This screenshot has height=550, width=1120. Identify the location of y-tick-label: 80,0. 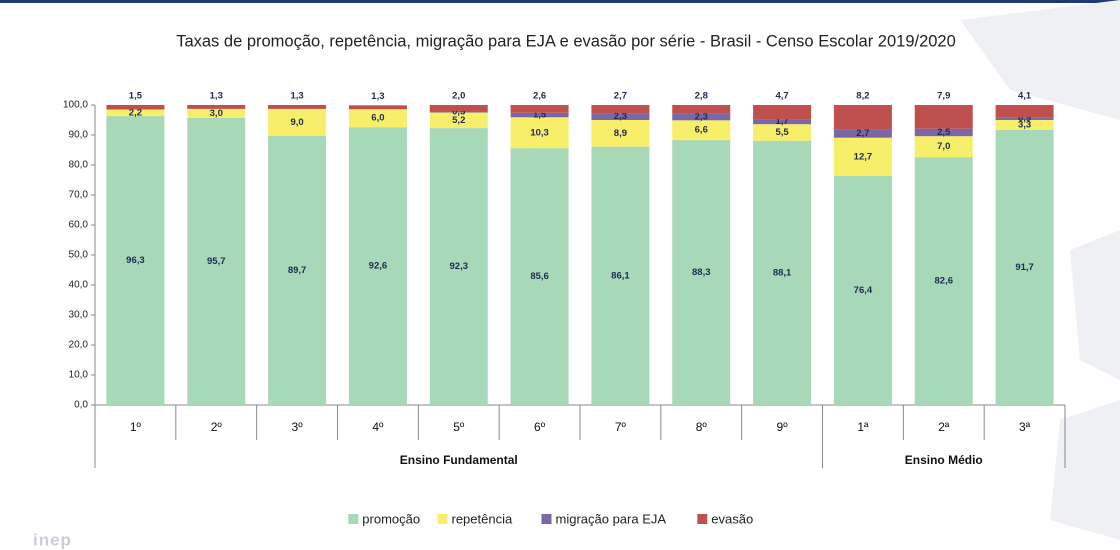
(79, 165).